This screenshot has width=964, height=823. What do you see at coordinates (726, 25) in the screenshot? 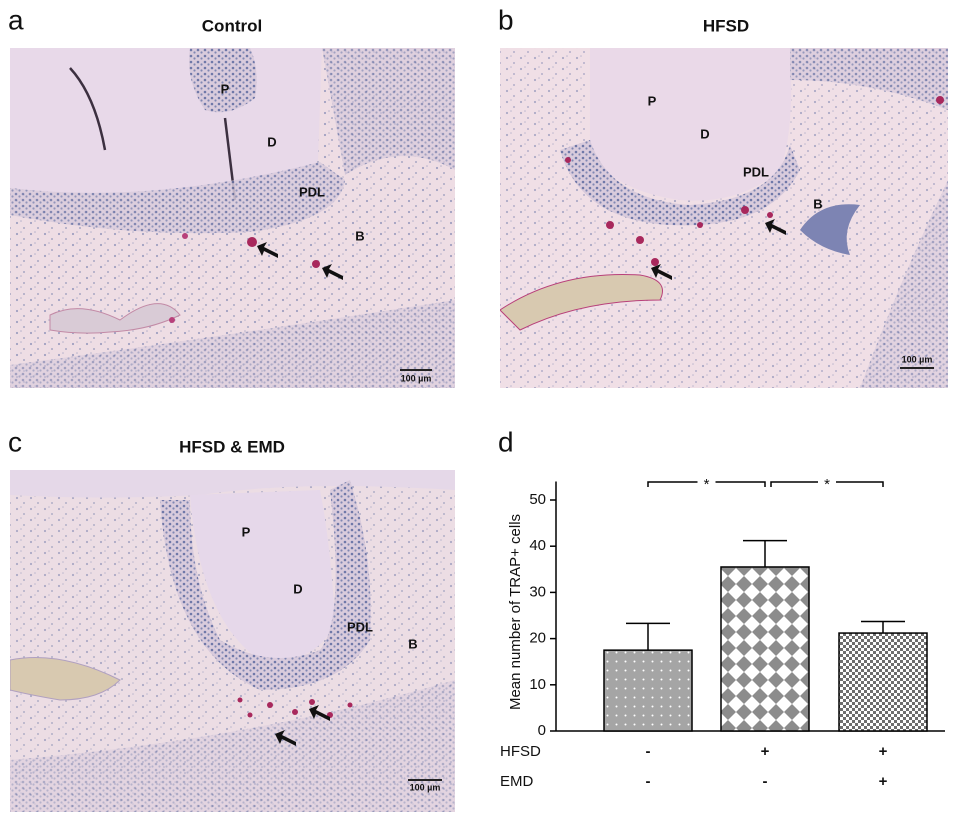
I see `panel-title: HFSD` at bounding box center [726, 25].